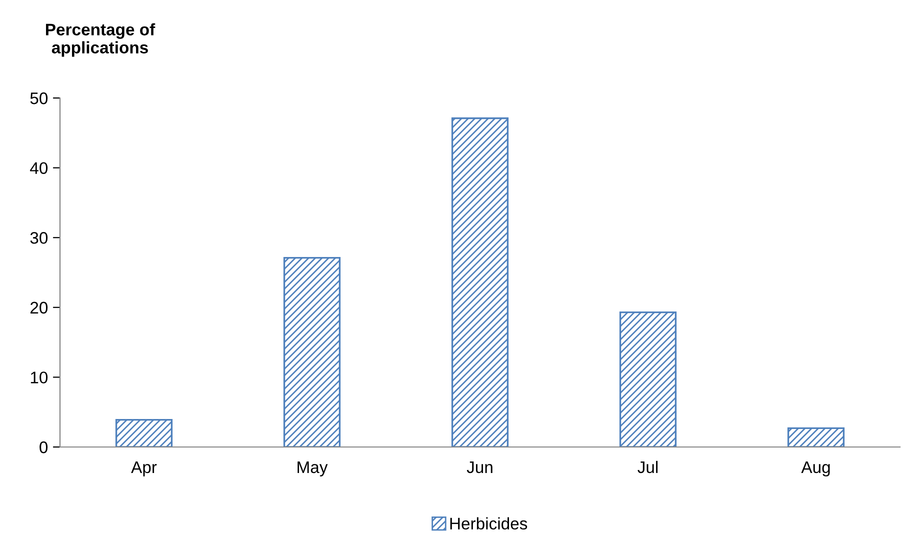 The height and width of the screenshot is (536, 914). Describe the element at coordinates (815, 469) in the screenshot. I see `x-tick-label: Aug` at that location.